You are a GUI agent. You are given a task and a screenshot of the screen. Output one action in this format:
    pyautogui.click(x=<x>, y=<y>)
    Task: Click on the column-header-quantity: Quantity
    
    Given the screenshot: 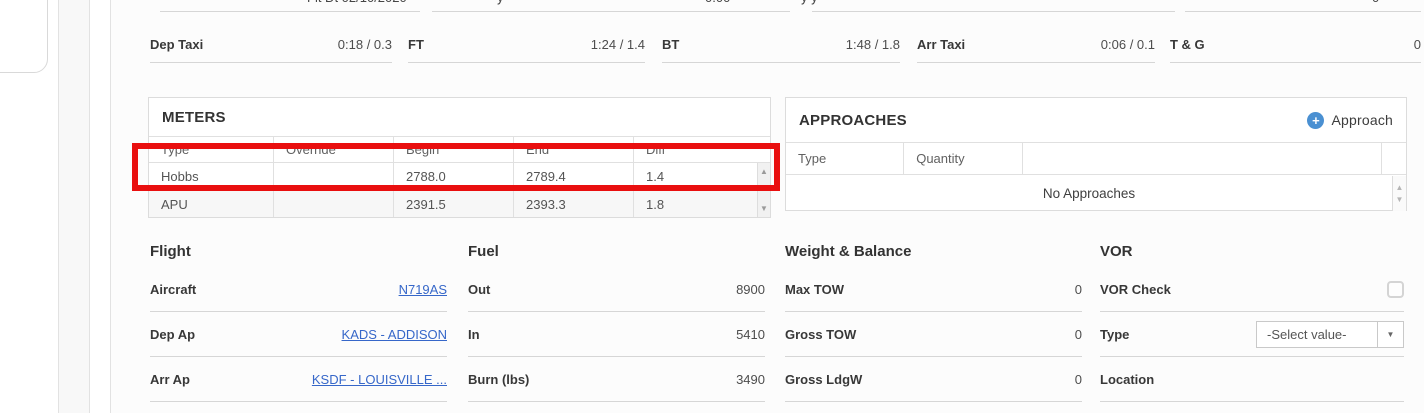 What is the action you would take?
    pyautogui.click(x=964, y=158)
    